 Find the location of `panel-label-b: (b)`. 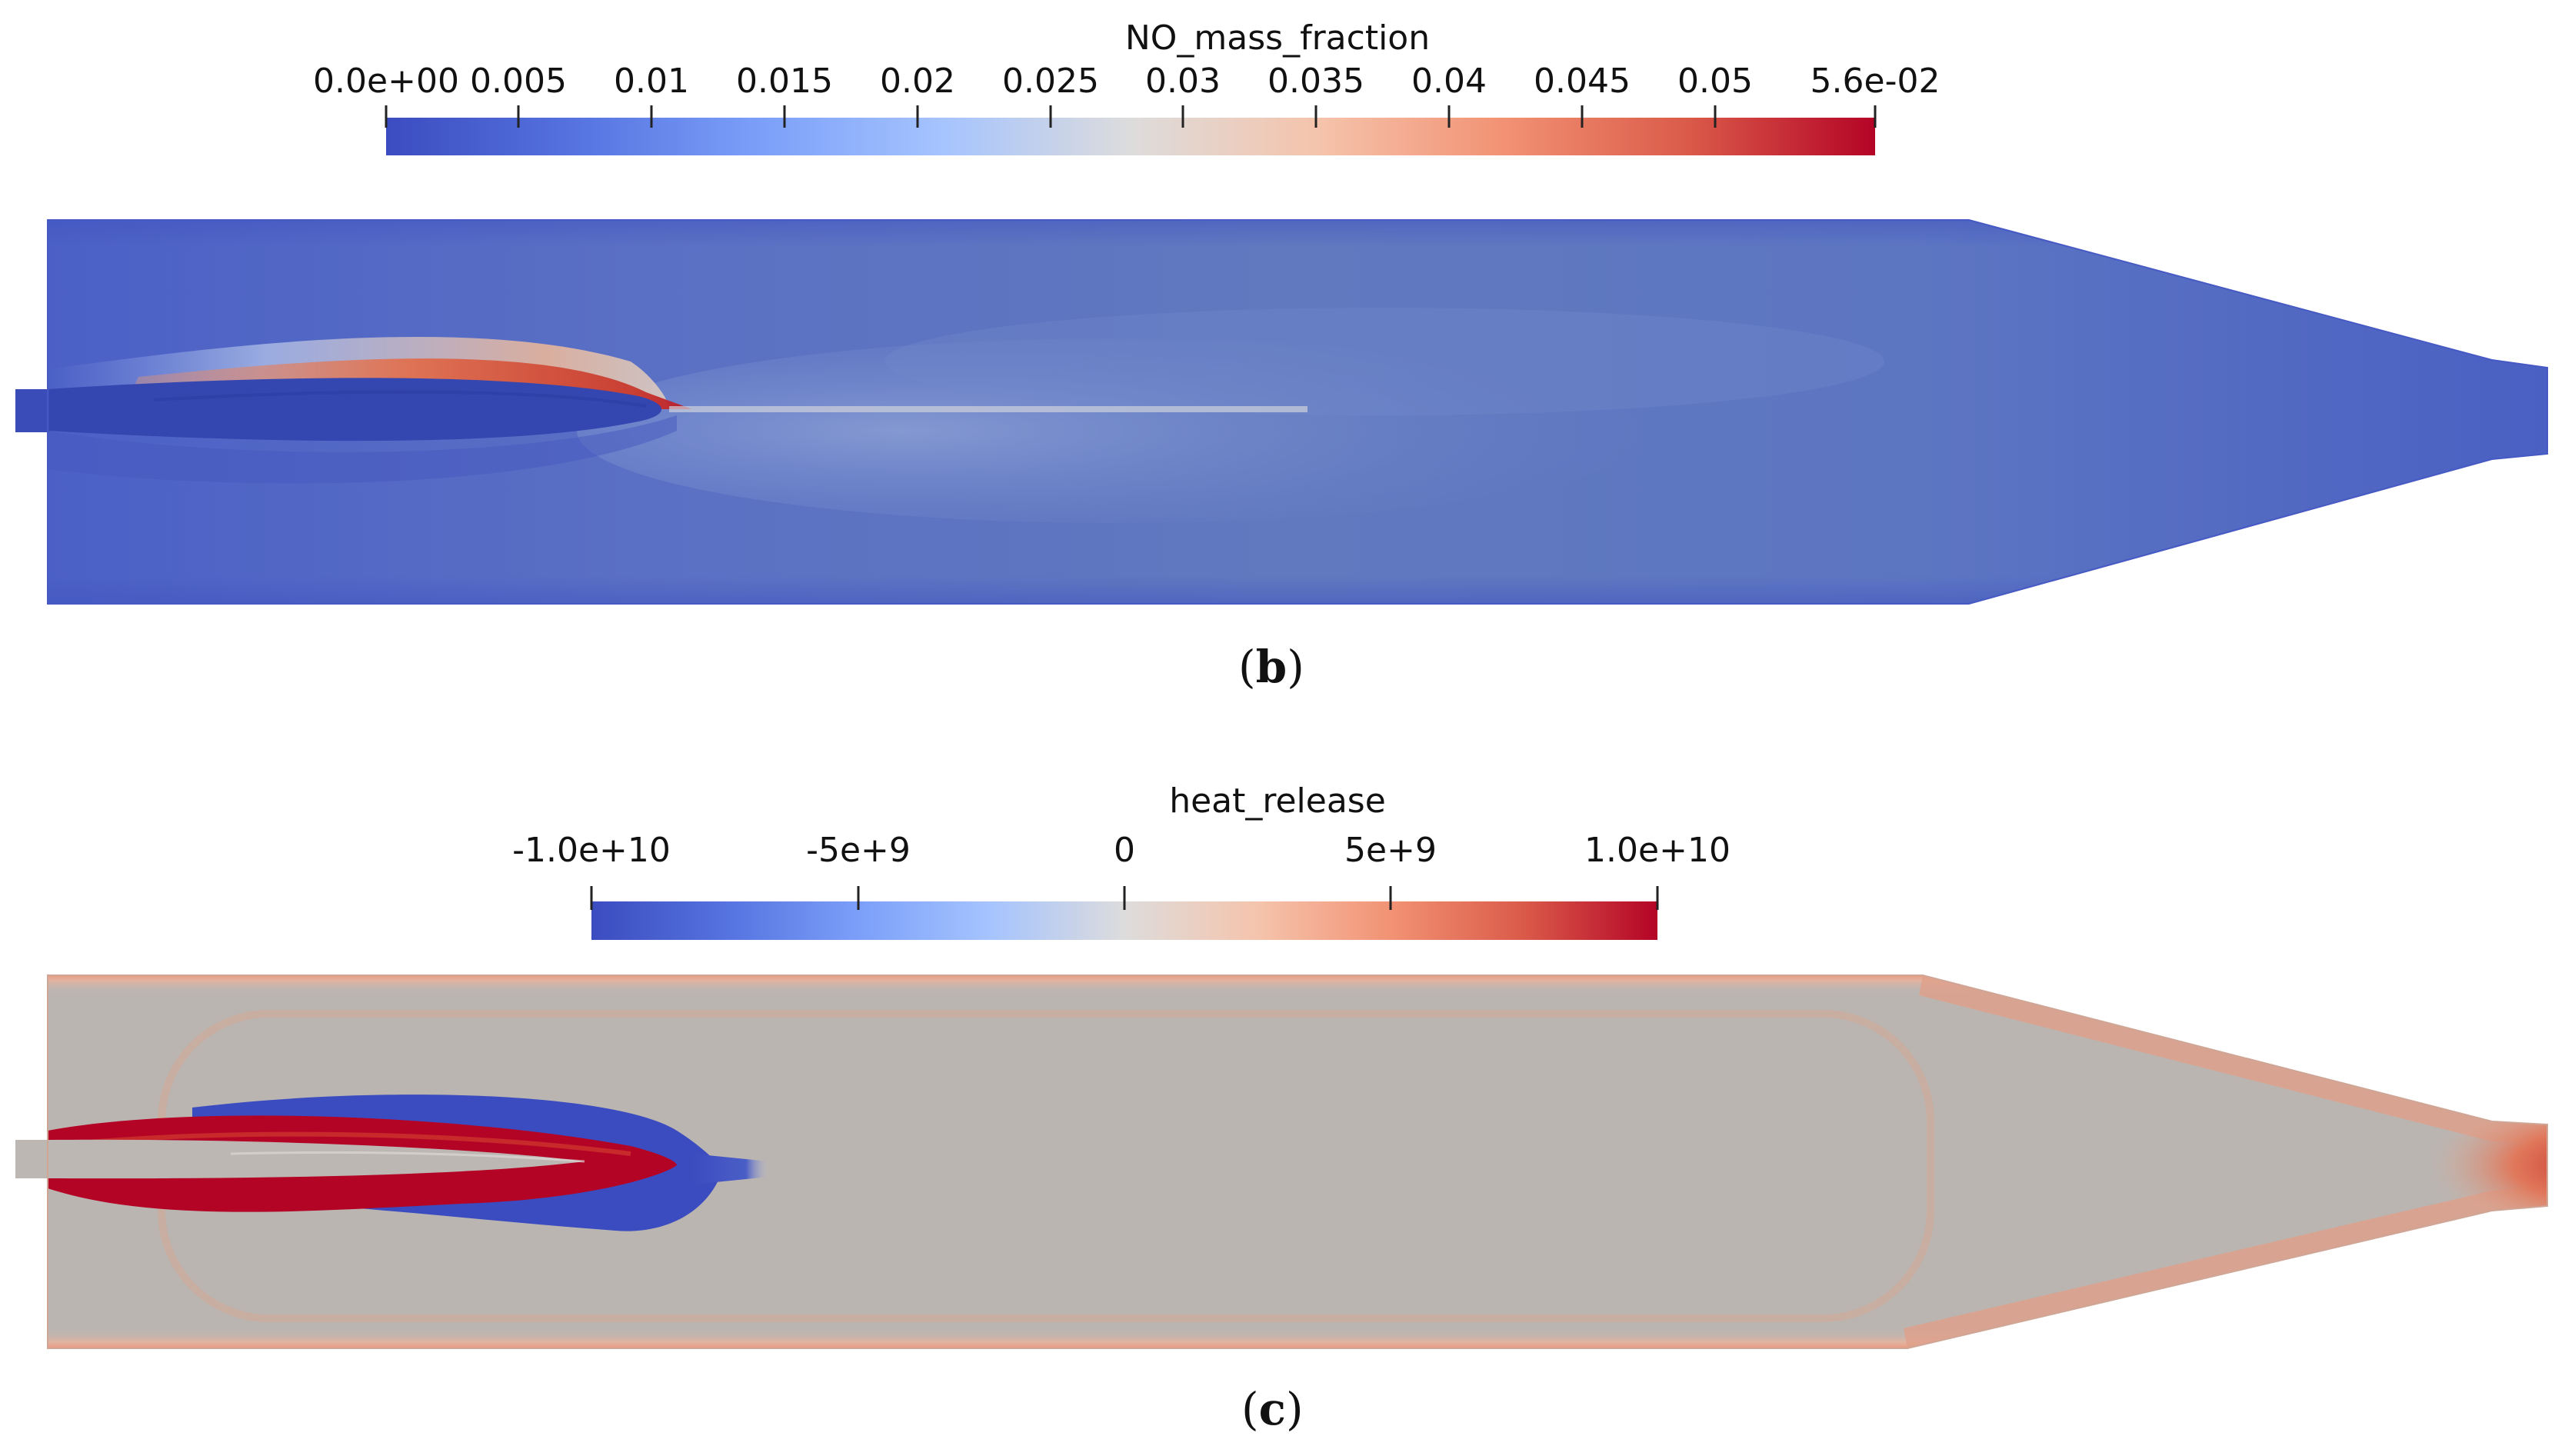

panel-label-b: (b) is located at coordinates (1271, 667).